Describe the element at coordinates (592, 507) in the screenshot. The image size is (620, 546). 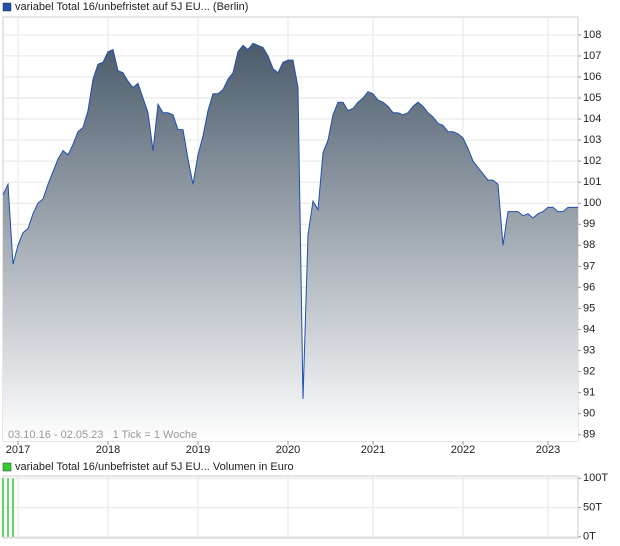
I see `y-tick-label: 50T` at that location.